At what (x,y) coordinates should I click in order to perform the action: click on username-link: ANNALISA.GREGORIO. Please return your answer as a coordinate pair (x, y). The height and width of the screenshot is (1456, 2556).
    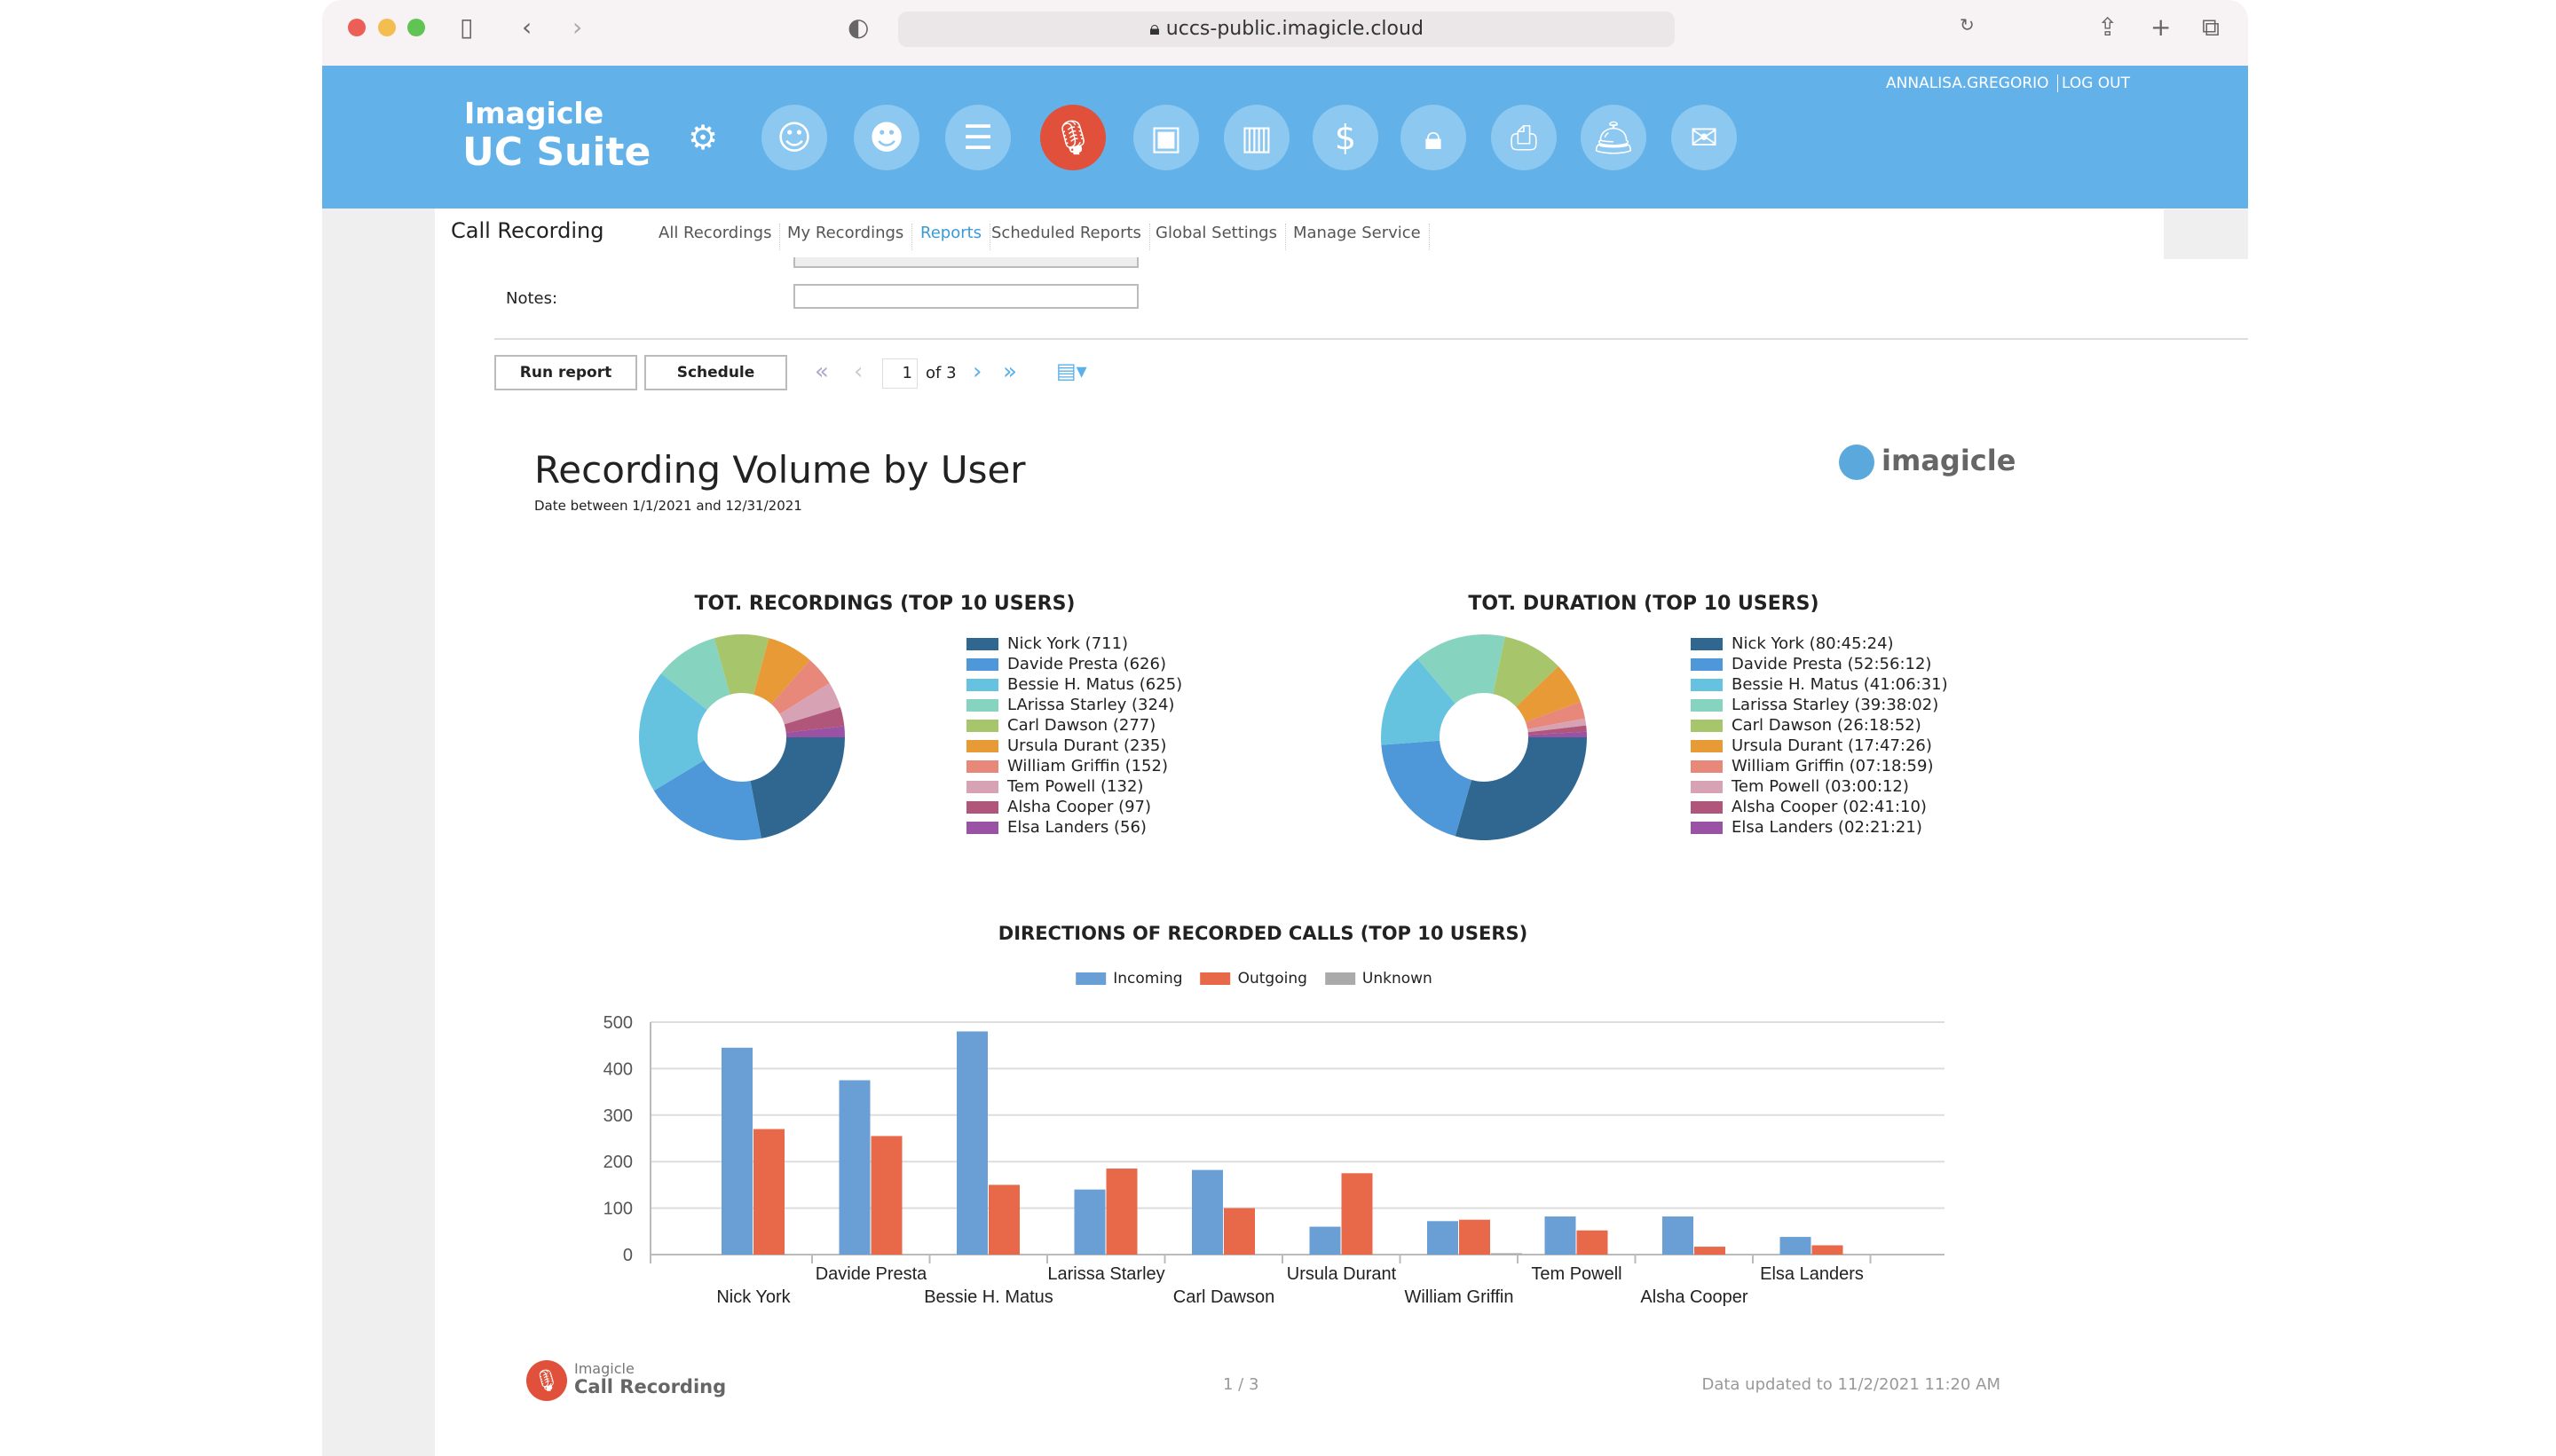
    Looking at the image, I should click on (1967, 83).